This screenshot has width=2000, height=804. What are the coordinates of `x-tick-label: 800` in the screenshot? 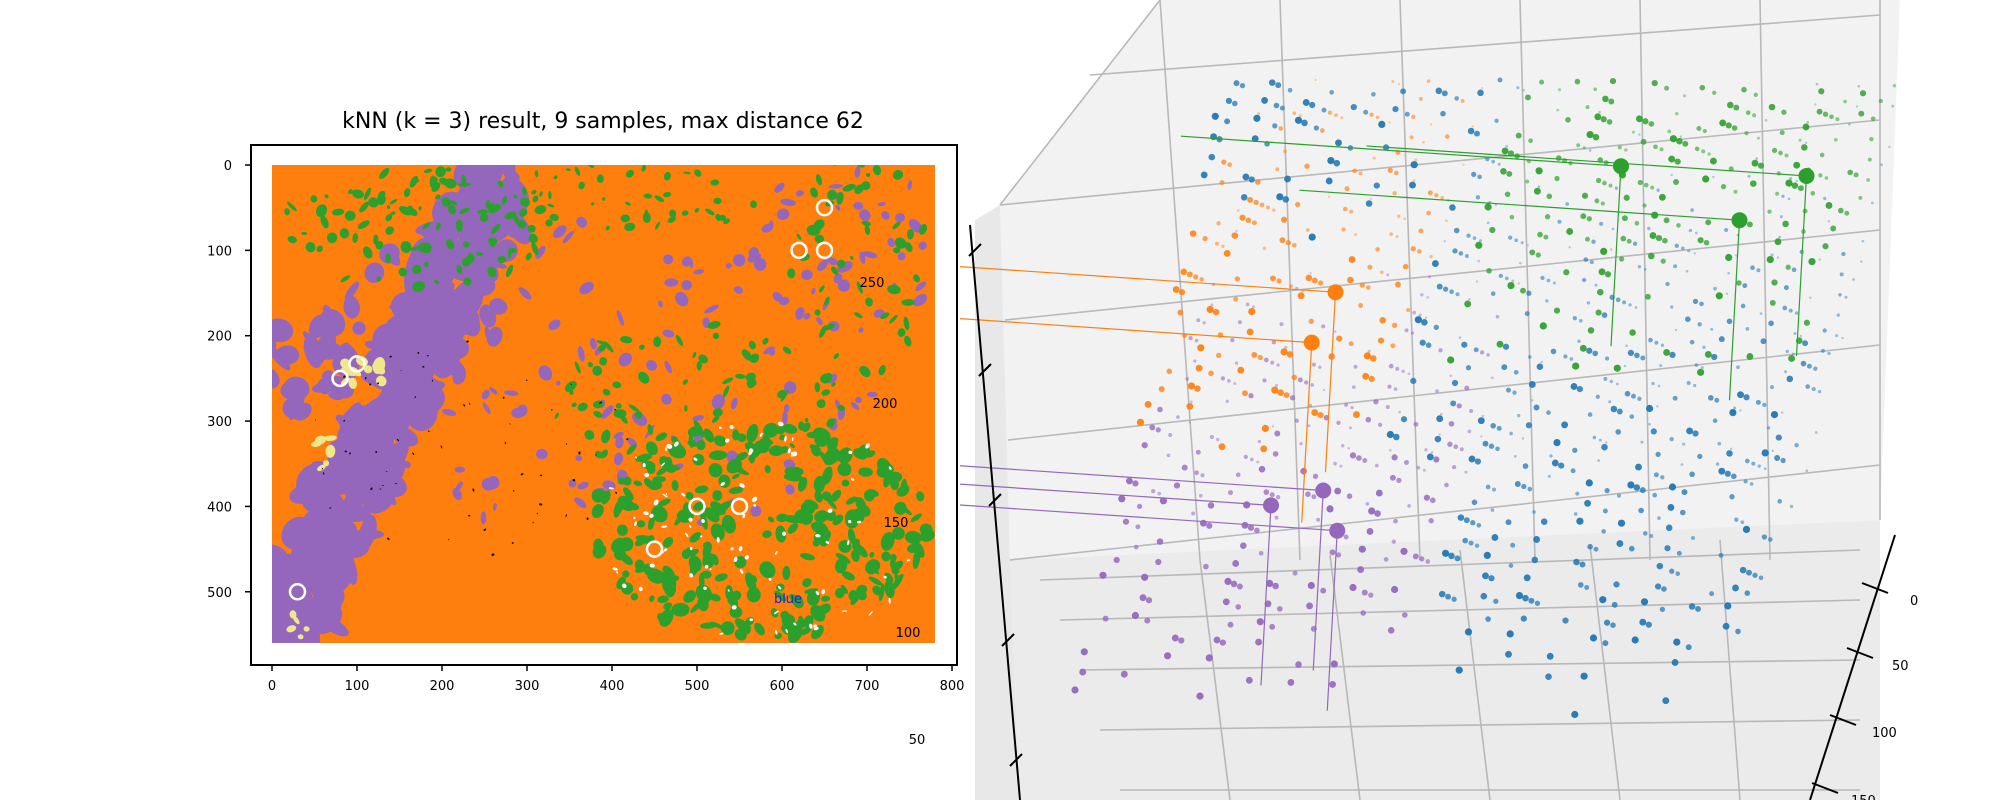 It's located at (952, 686).